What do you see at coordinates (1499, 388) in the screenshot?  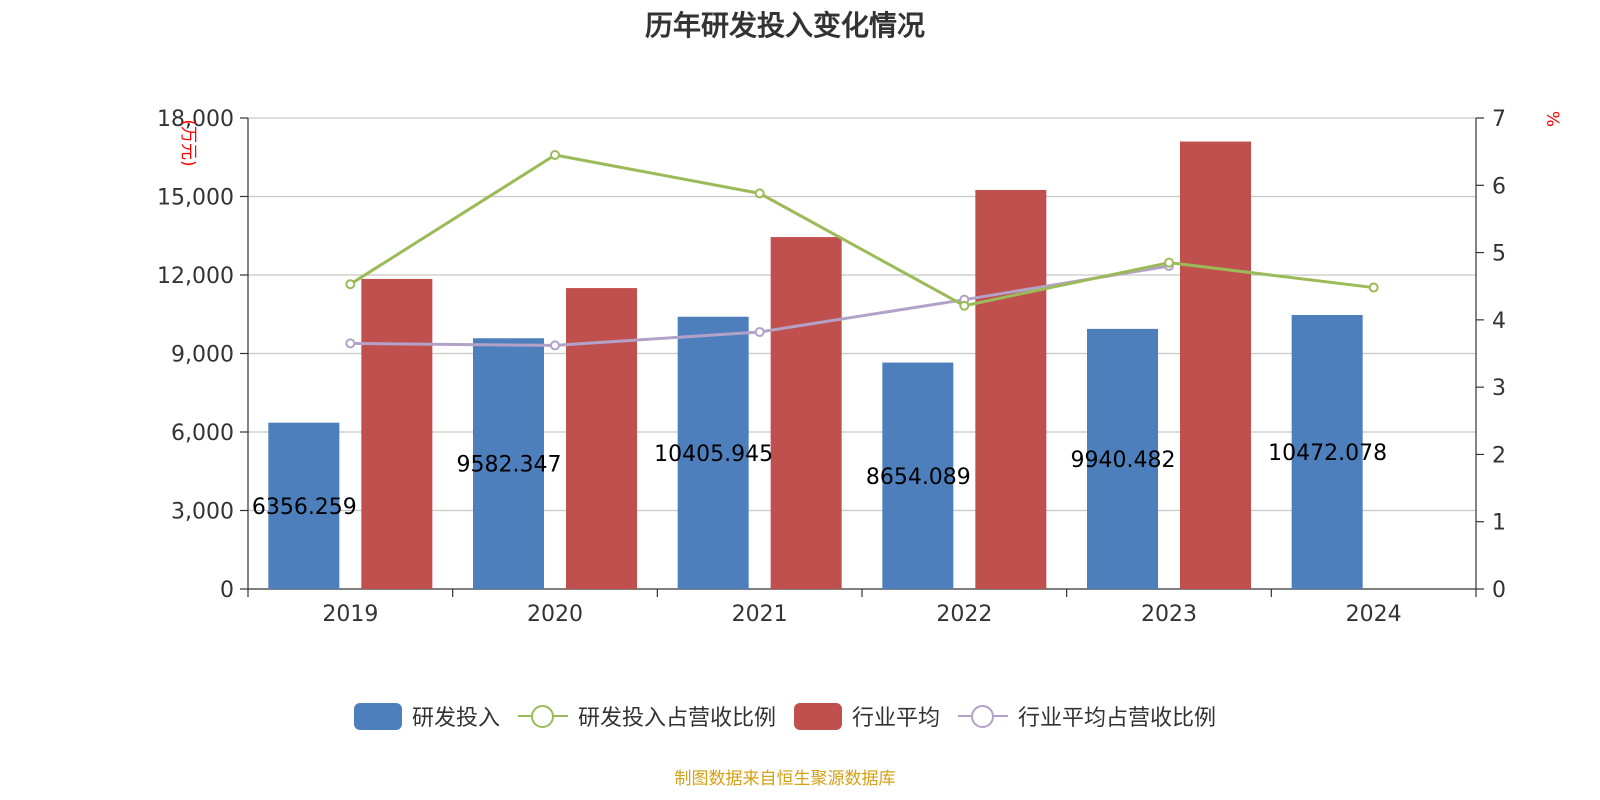 I see `y-right-tick-label: 3` at bounding box center [1499, 388].